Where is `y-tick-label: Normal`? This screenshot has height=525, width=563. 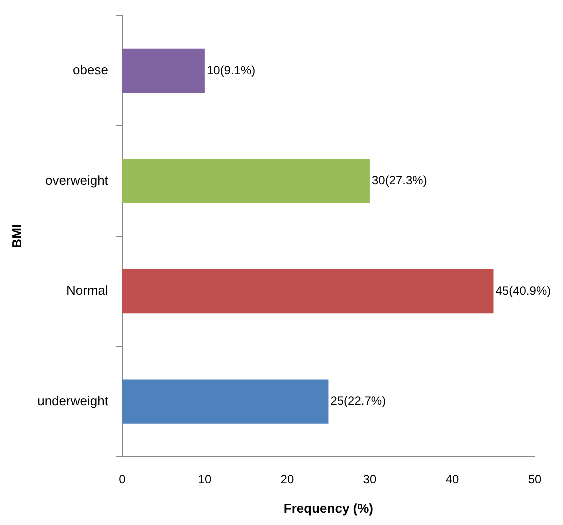
y-tick-label: Normal is located at coordinates (87, 290).